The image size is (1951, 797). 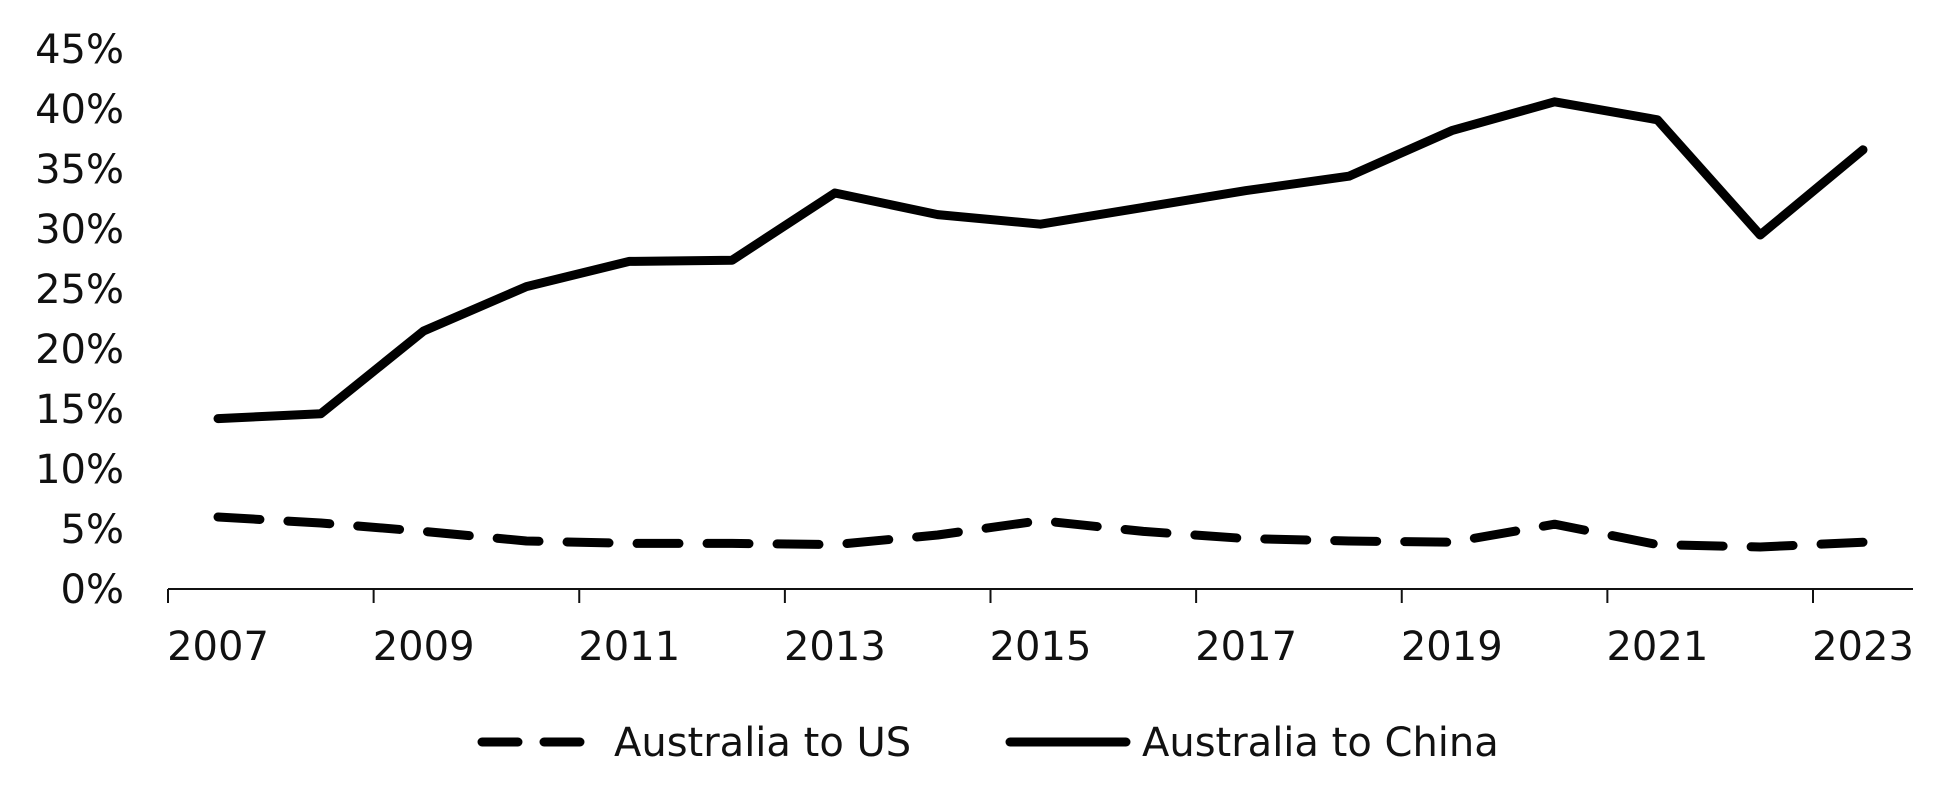 I want to click on y-tick-label: 5%, so click(x=92, y=530).